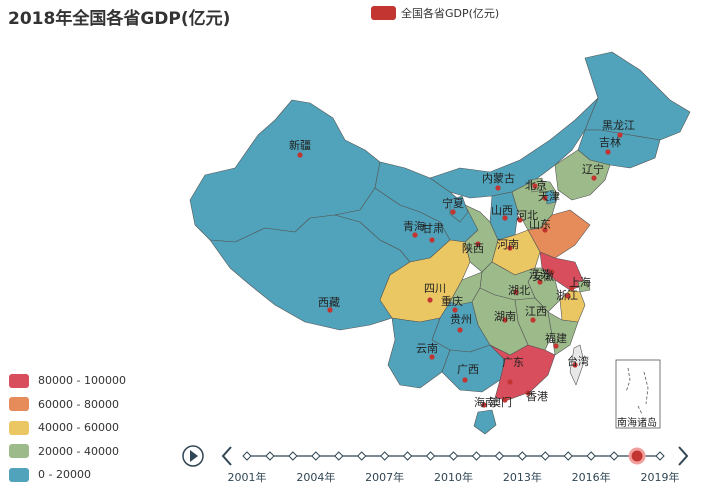  Describe the element at coordinates (67, 452) in the screenshot. I see `visual-map-item: 20000 - 40000` at that location.